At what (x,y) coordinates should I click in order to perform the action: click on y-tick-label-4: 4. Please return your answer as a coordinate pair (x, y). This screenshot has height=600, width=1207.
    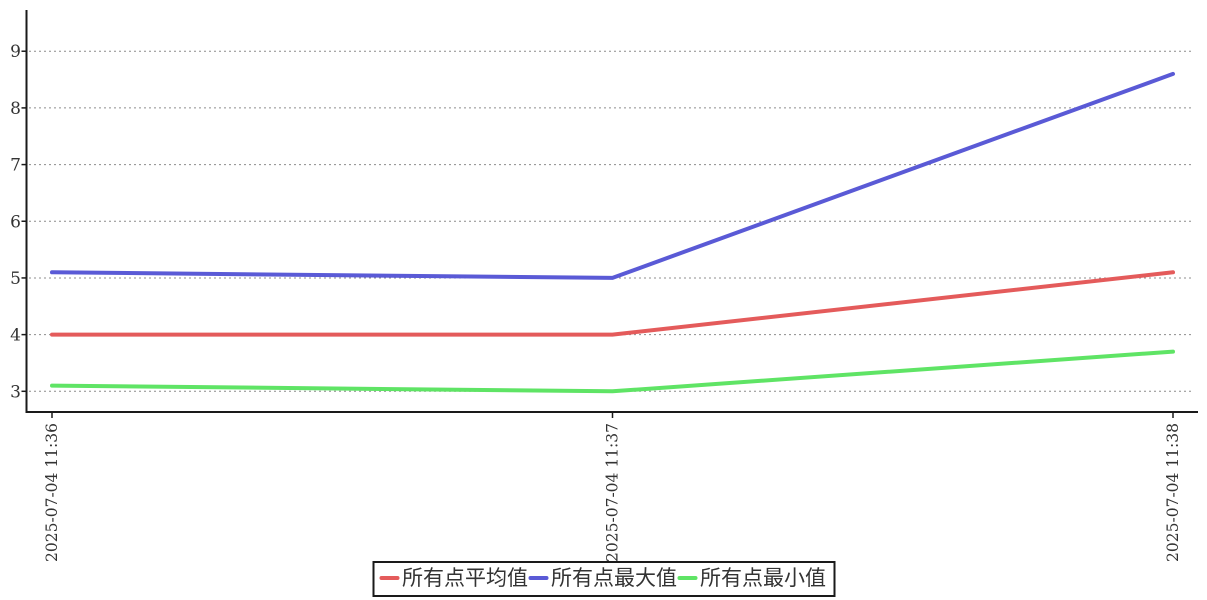
    Looking at the image, I should click on (15, 336).